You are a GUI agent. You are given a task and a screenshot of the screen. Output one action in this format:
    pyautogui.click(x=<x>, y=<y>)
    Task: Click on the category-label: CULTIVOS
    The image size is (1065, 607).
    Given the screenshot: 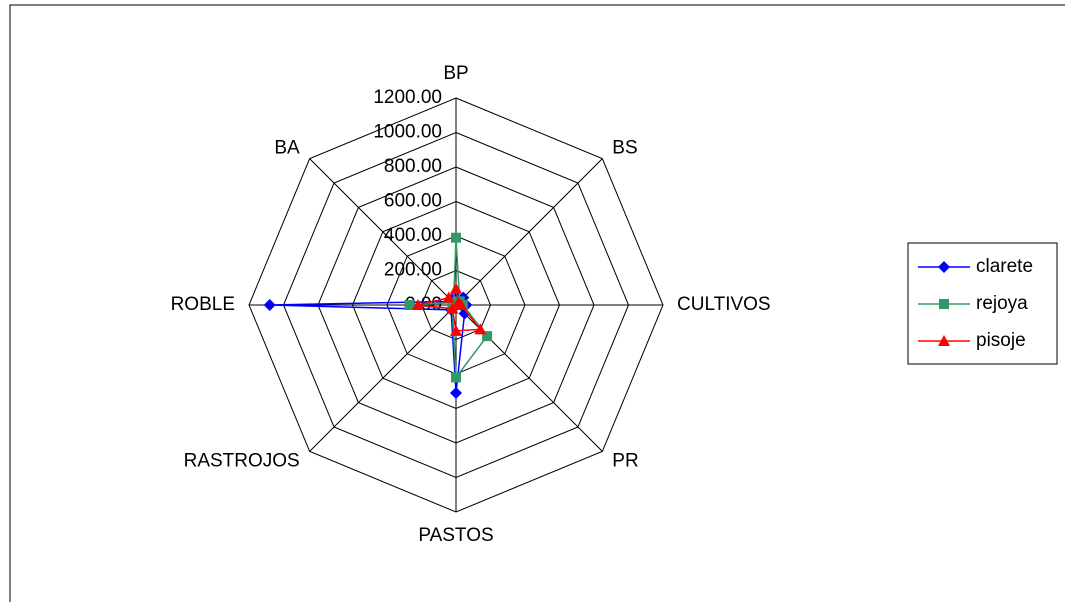 What is the action you would take?
    pyautogui.click(x=724, y=304)
    